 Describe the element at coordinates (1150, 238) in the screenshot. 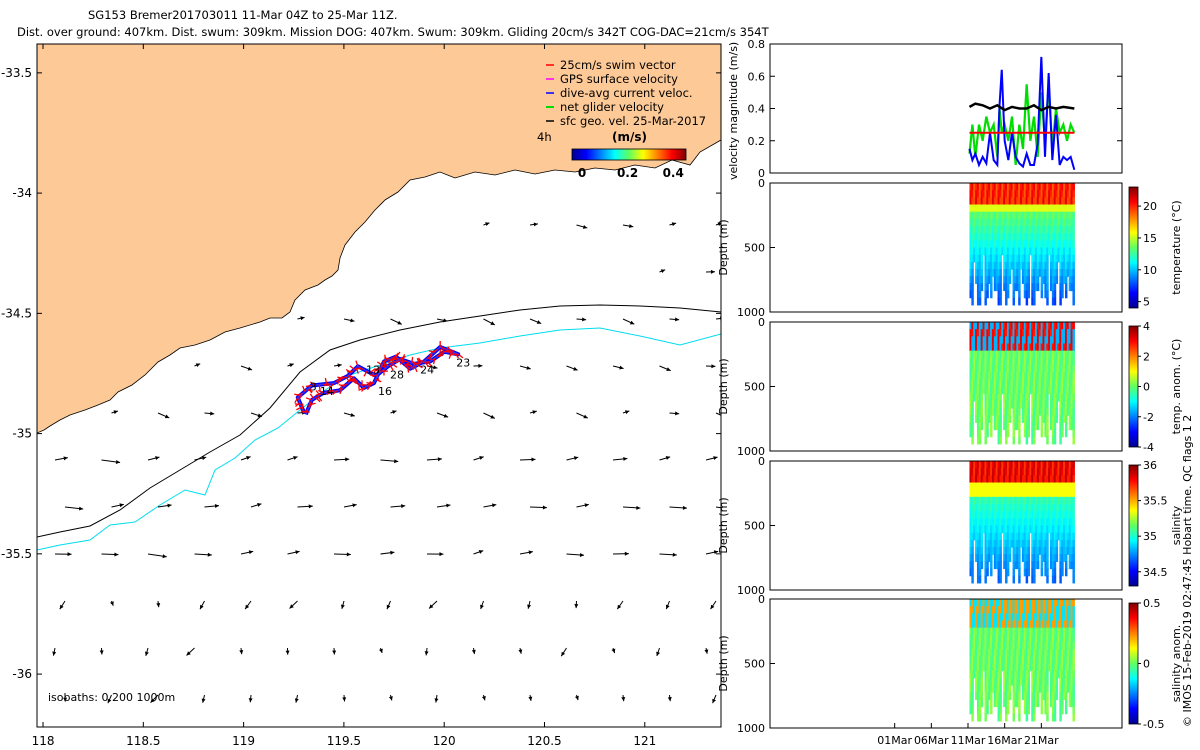

I see `section-colorbar-tick-label: 15` at that location.